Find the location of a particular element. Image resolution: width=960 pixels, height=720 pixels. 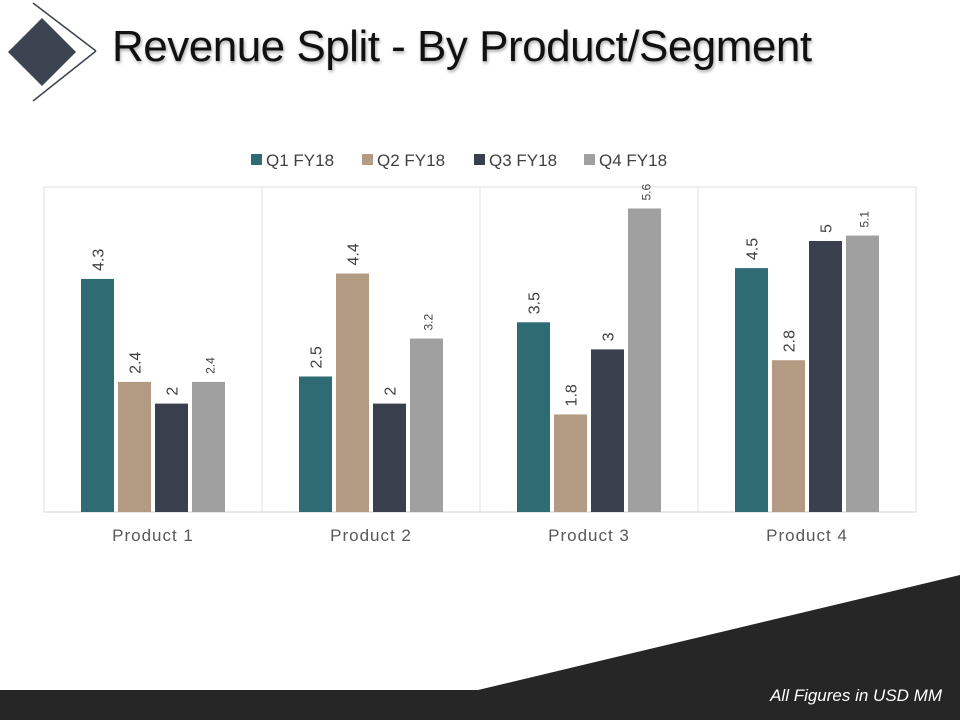

value-label-product-1-q1-fy18: 4.3 is located at coordinates (99, 260).